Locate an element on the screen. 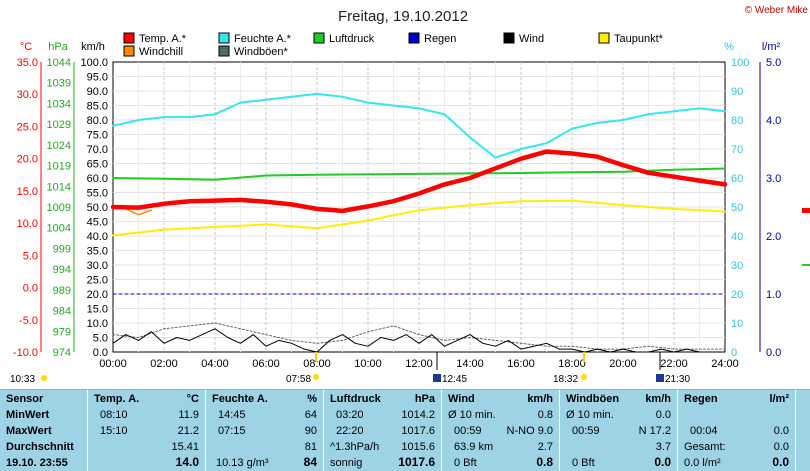 Image resolution: width=810 pixels, height=471 pixels. temp-max-time: 15:10 is located at coordinates (114, 431).